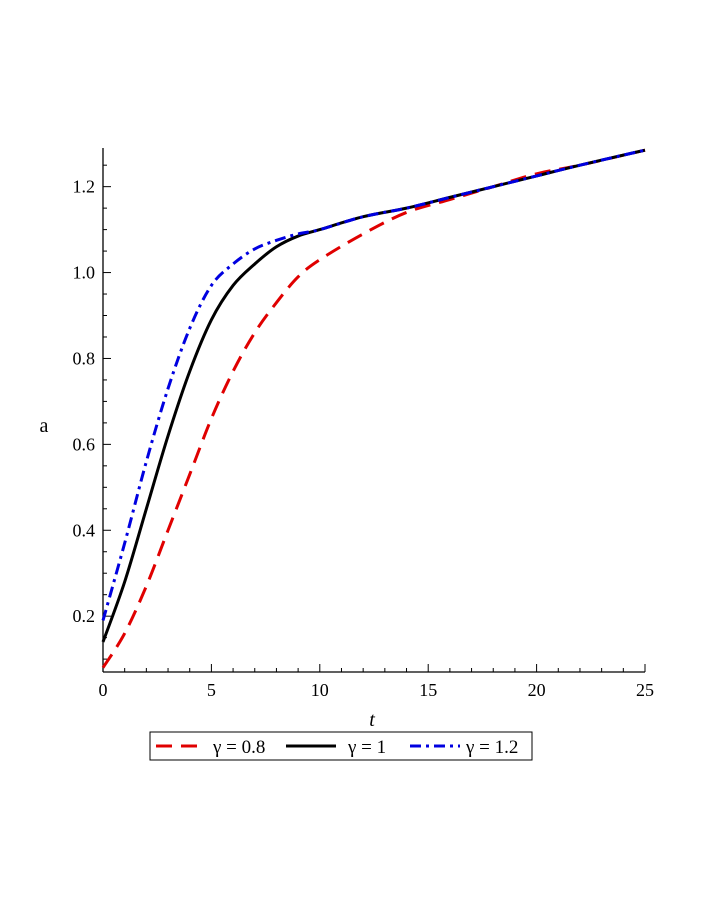  What do you see at coordinates (211, 690) in the screenshot?
I see `x-tick-label: 5` at bounding box center [211, 690].